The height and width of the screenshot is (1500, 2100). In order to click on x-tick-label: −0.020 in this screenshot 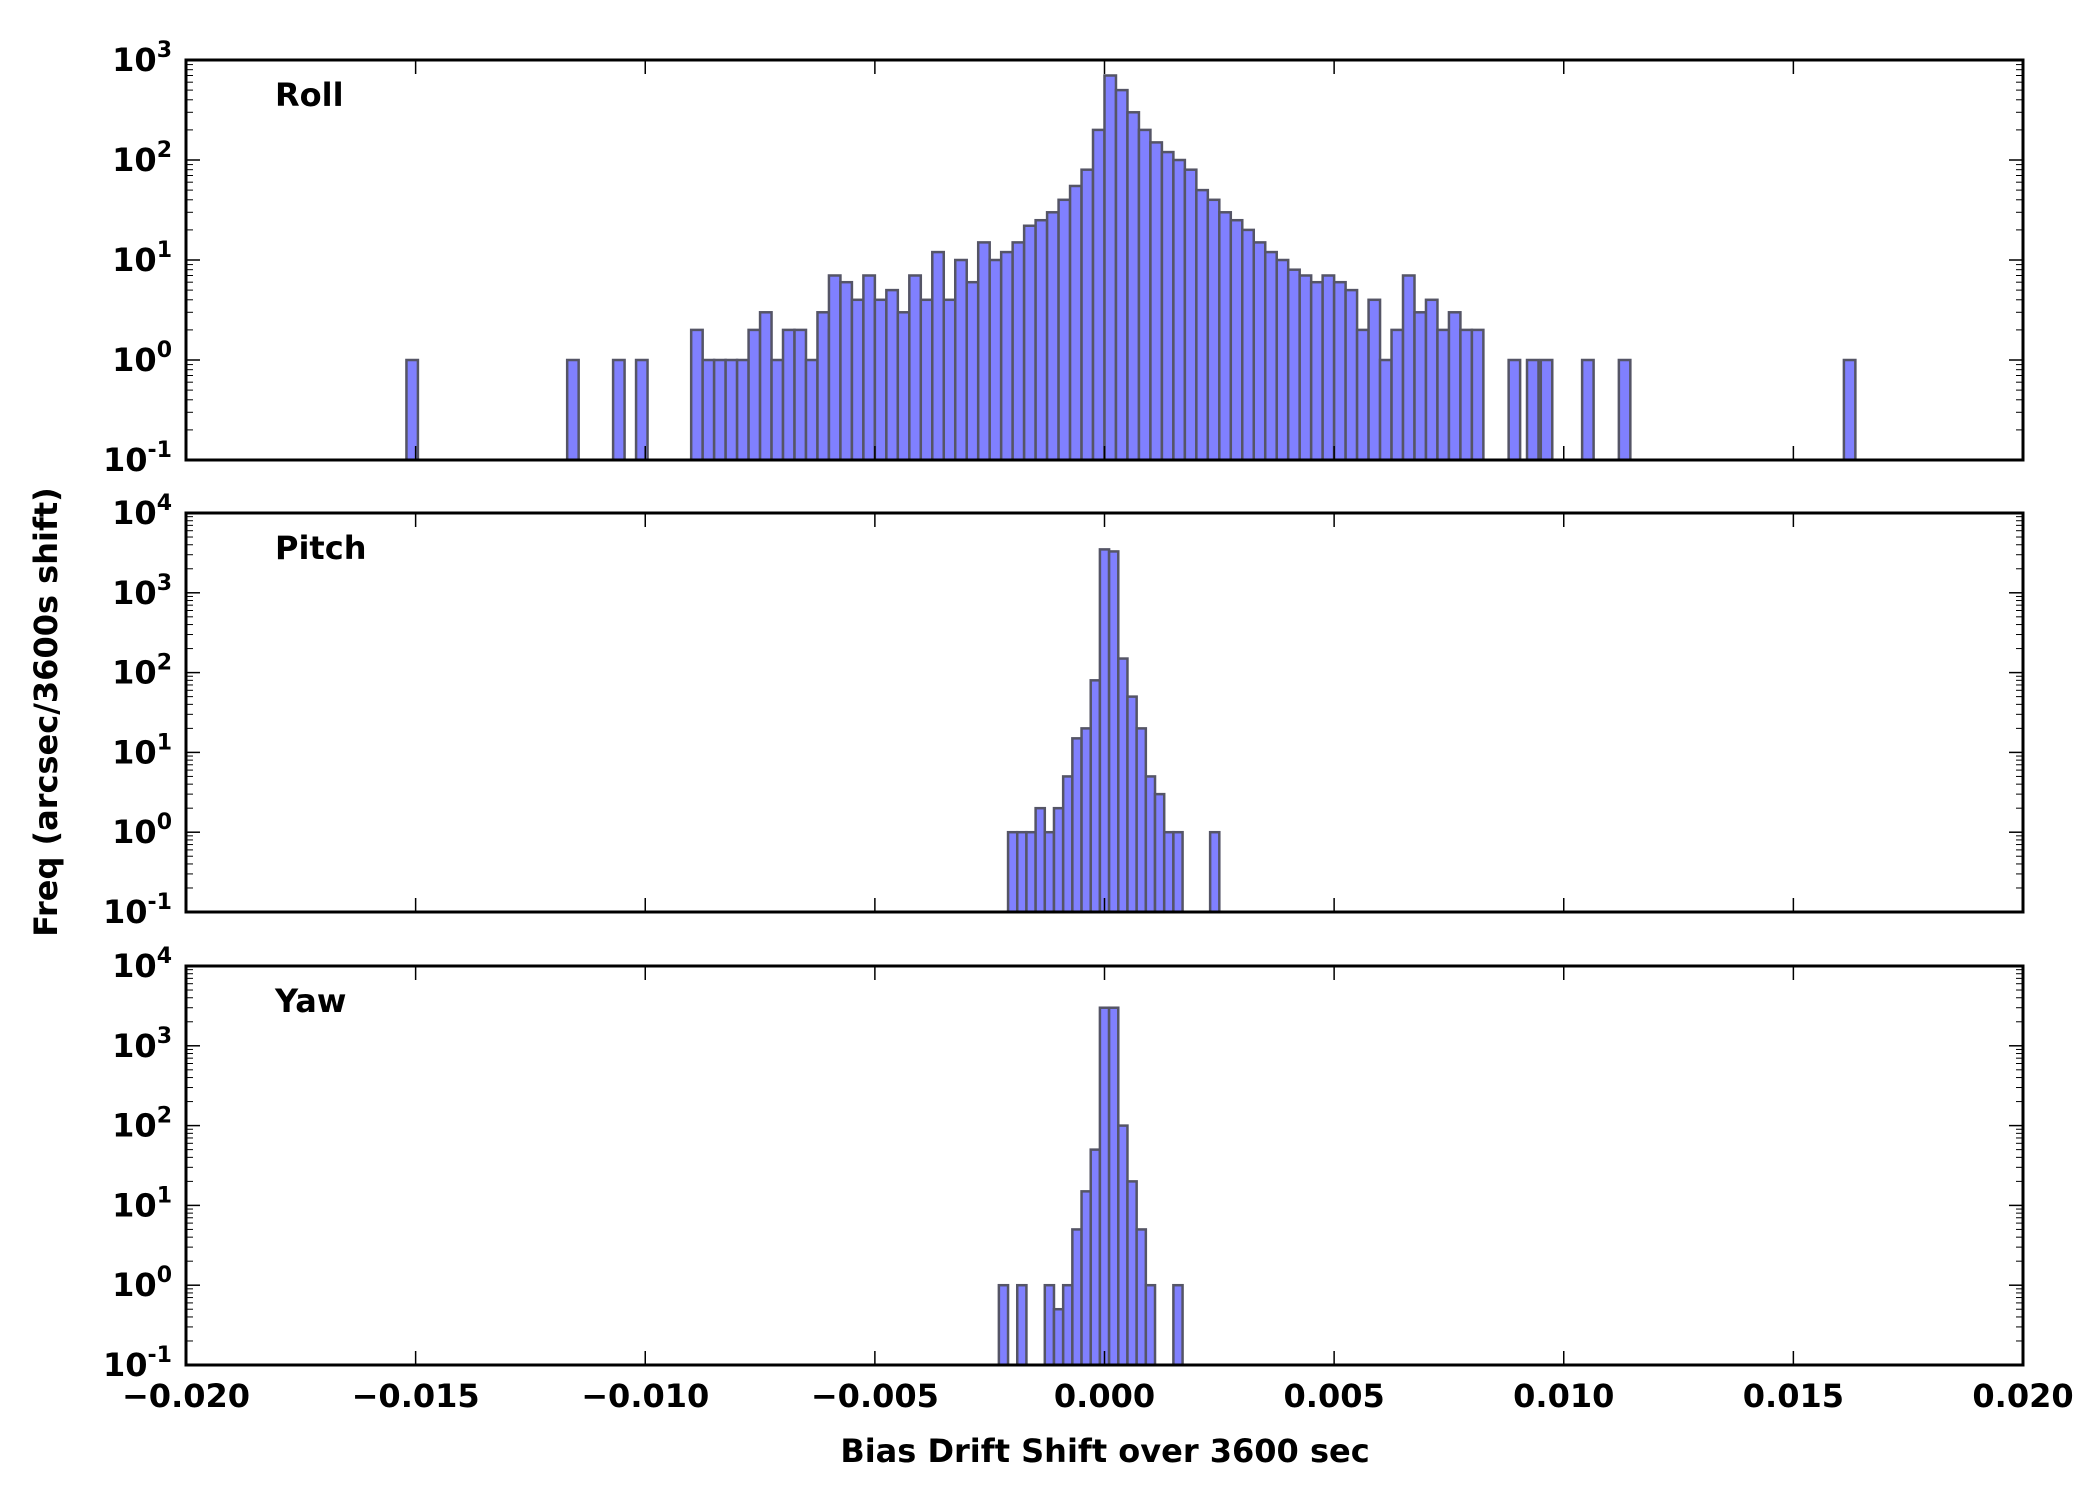, I will do `click(186, 1396)`.